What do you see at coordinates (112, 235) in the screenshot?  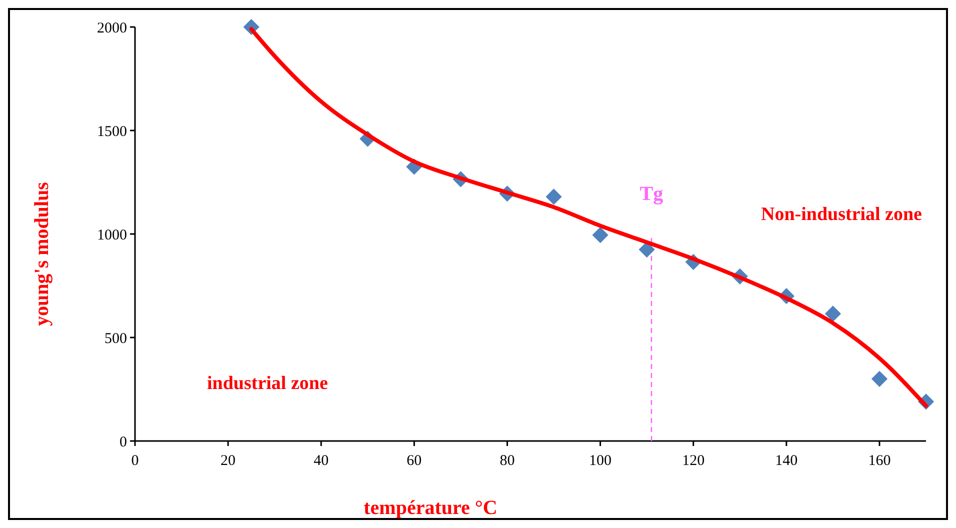 I see `y-tick-label: 1000` at bounding box center [112, 235].